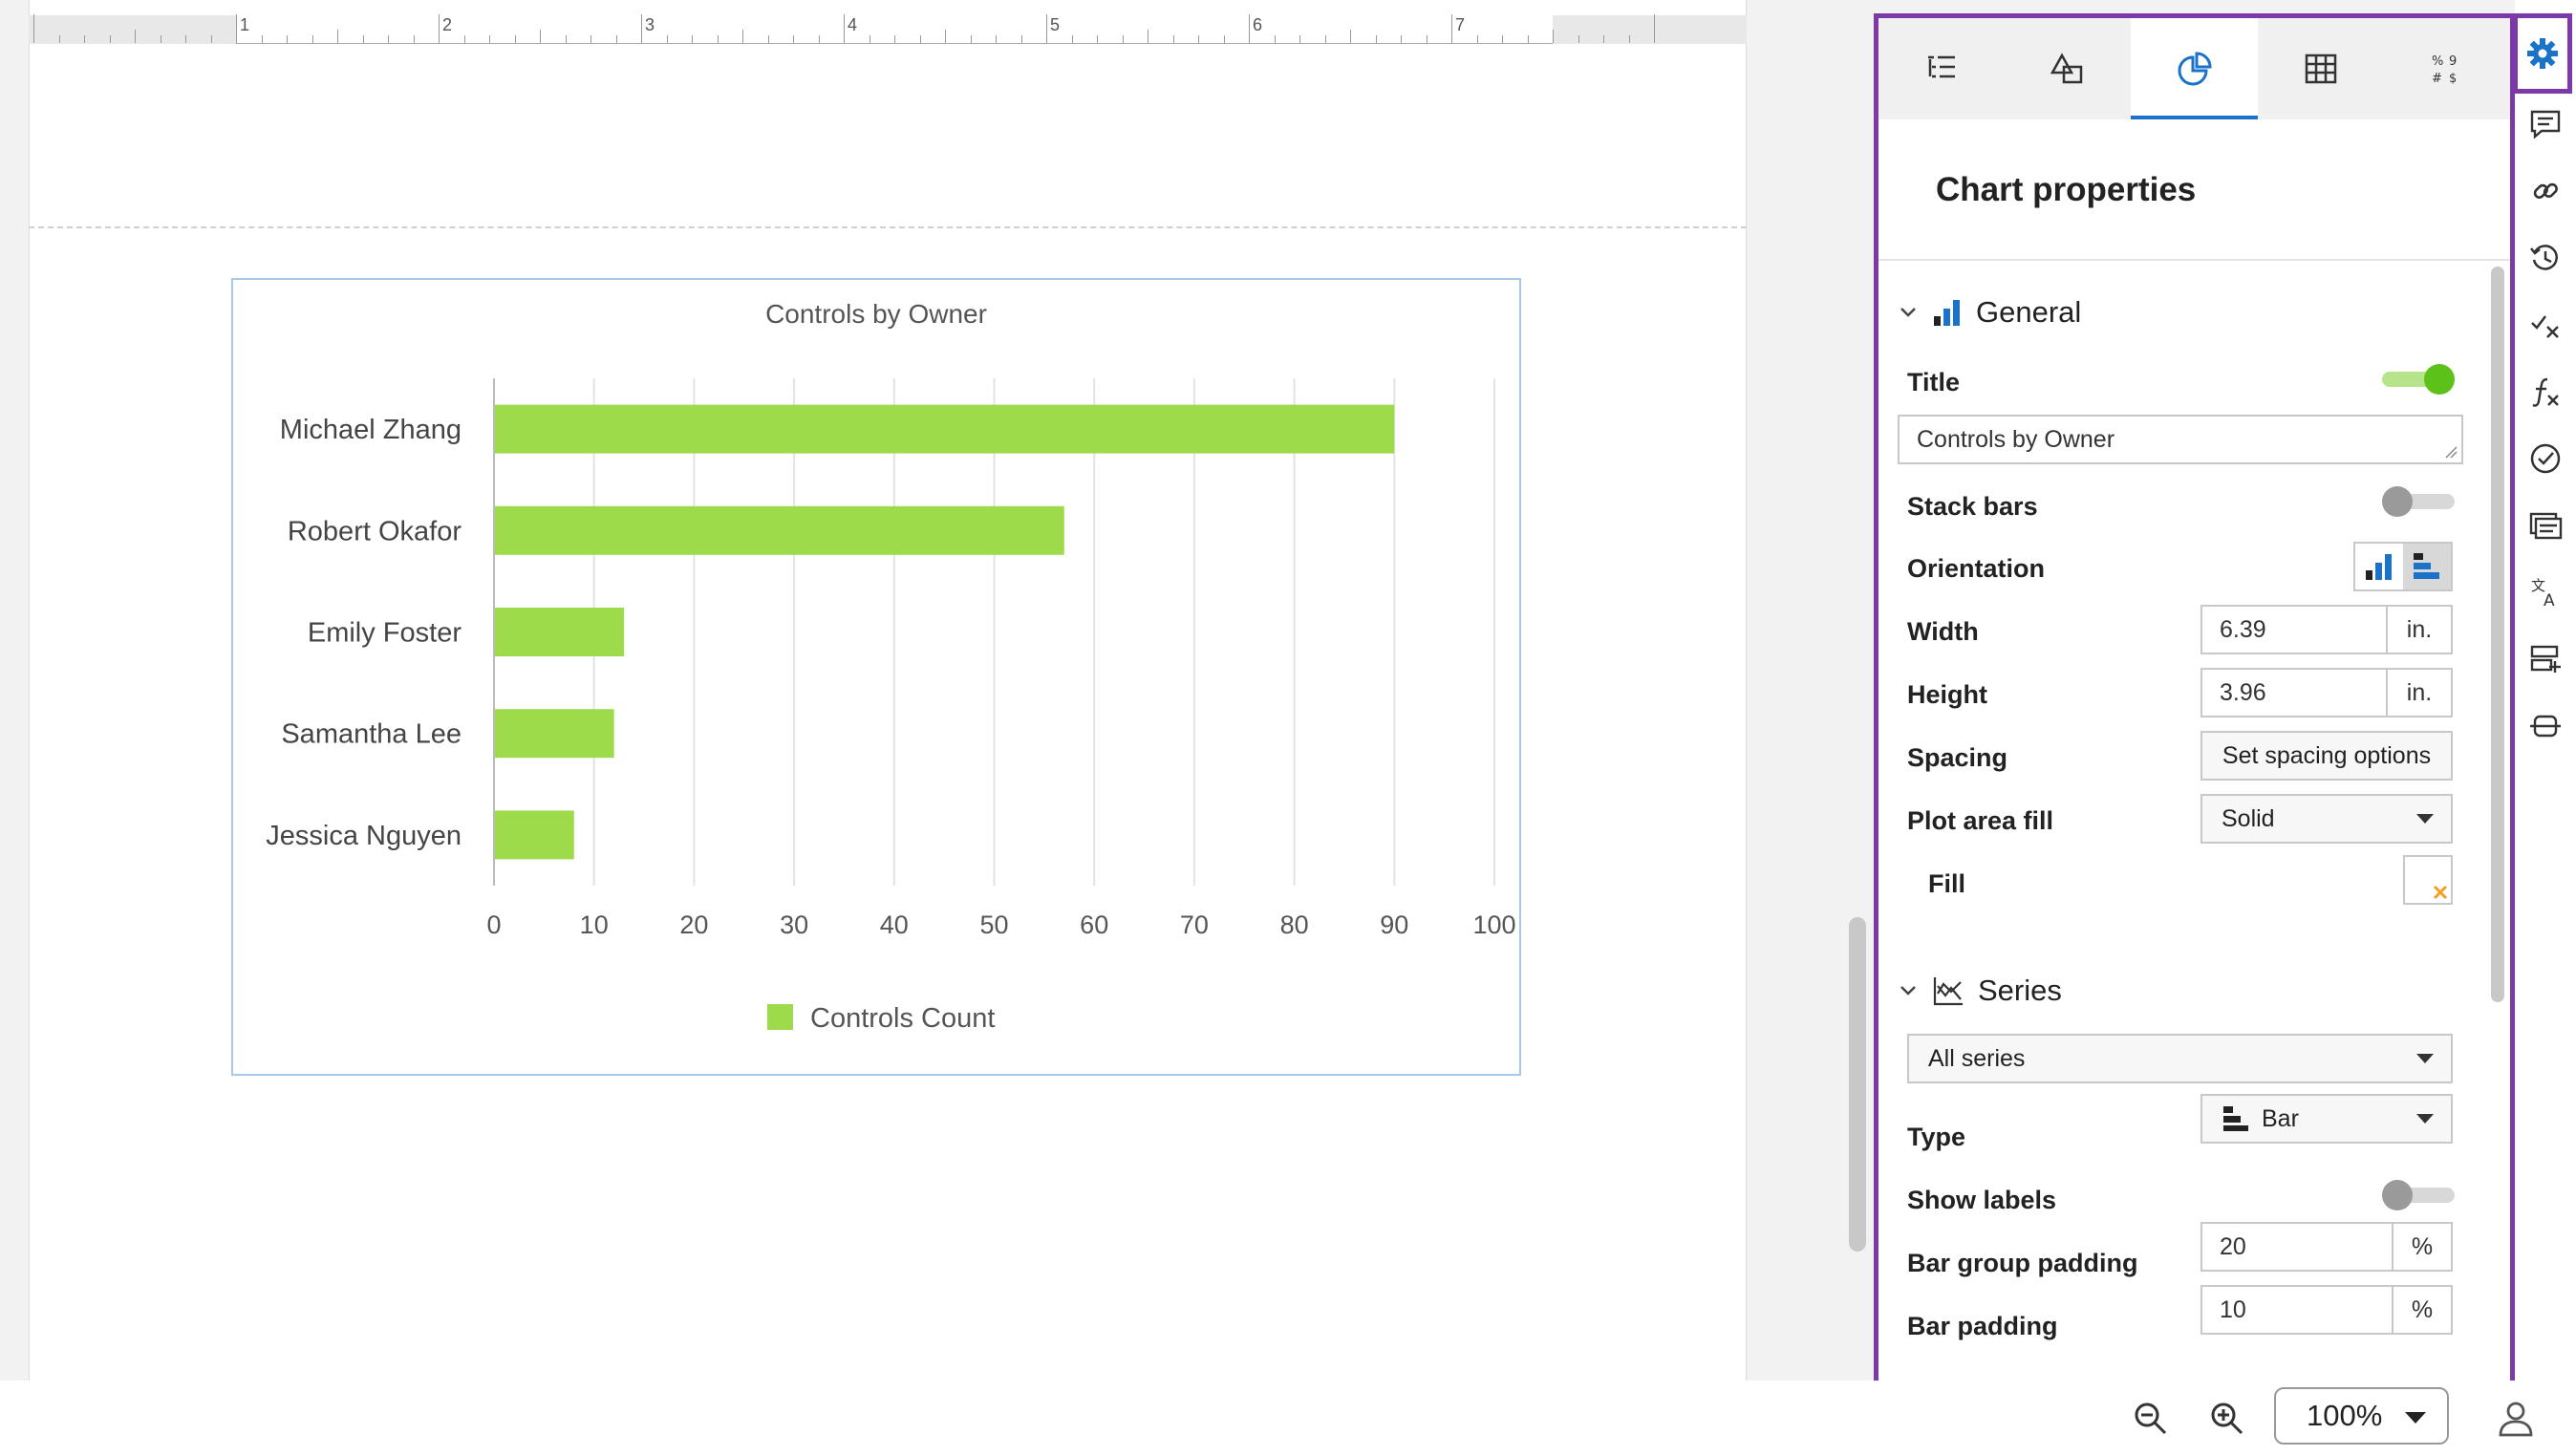 The width and height of the screenshot is (2576, 1456). I want to click on zoom-in-button, so click(2227, 1419).